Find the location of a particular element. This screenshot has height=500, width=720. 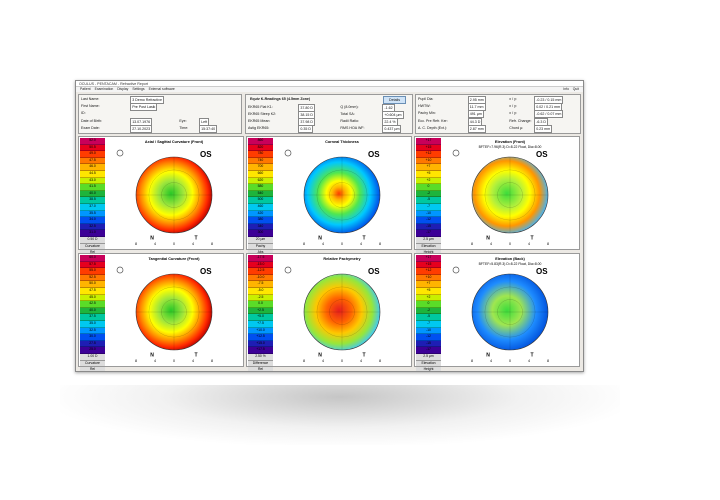

scale-cell: -10.0 is located at coordinates (260, 278).